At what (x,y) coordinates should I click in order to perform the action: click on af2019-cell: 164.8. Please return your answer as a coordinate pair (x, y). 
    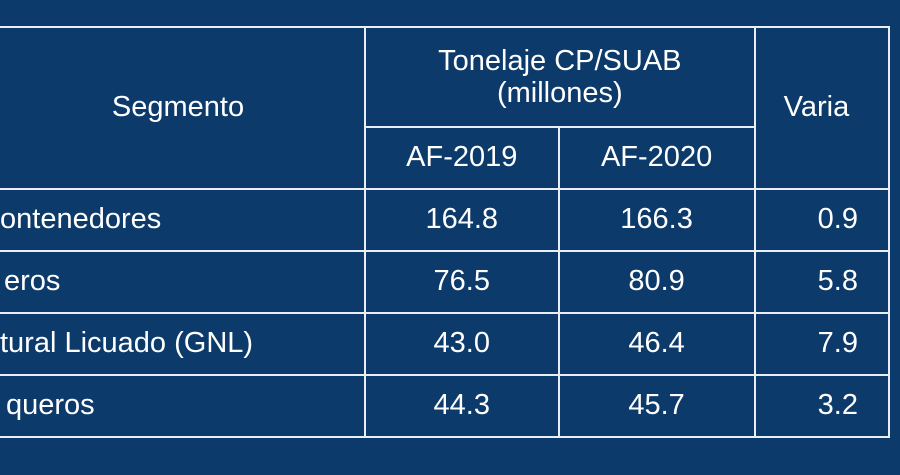
    Looking at the image, I should click on (461, 220).